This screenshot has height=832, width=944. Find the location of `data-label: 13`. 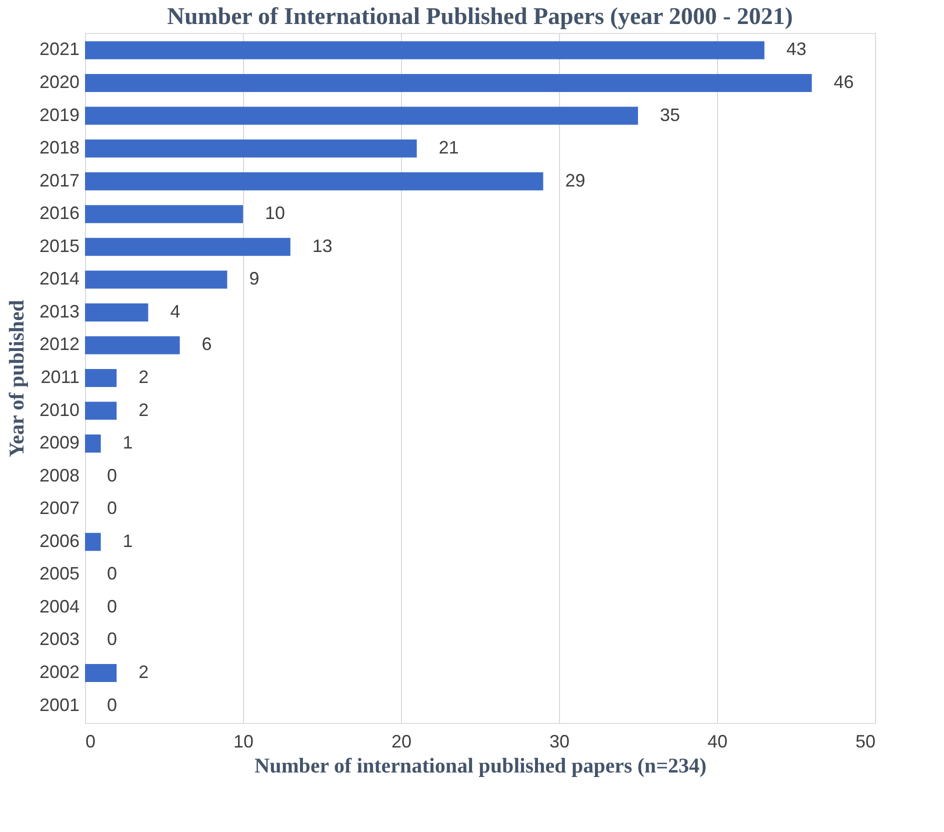

data-label: 13 is located at coordinates (322, 246).